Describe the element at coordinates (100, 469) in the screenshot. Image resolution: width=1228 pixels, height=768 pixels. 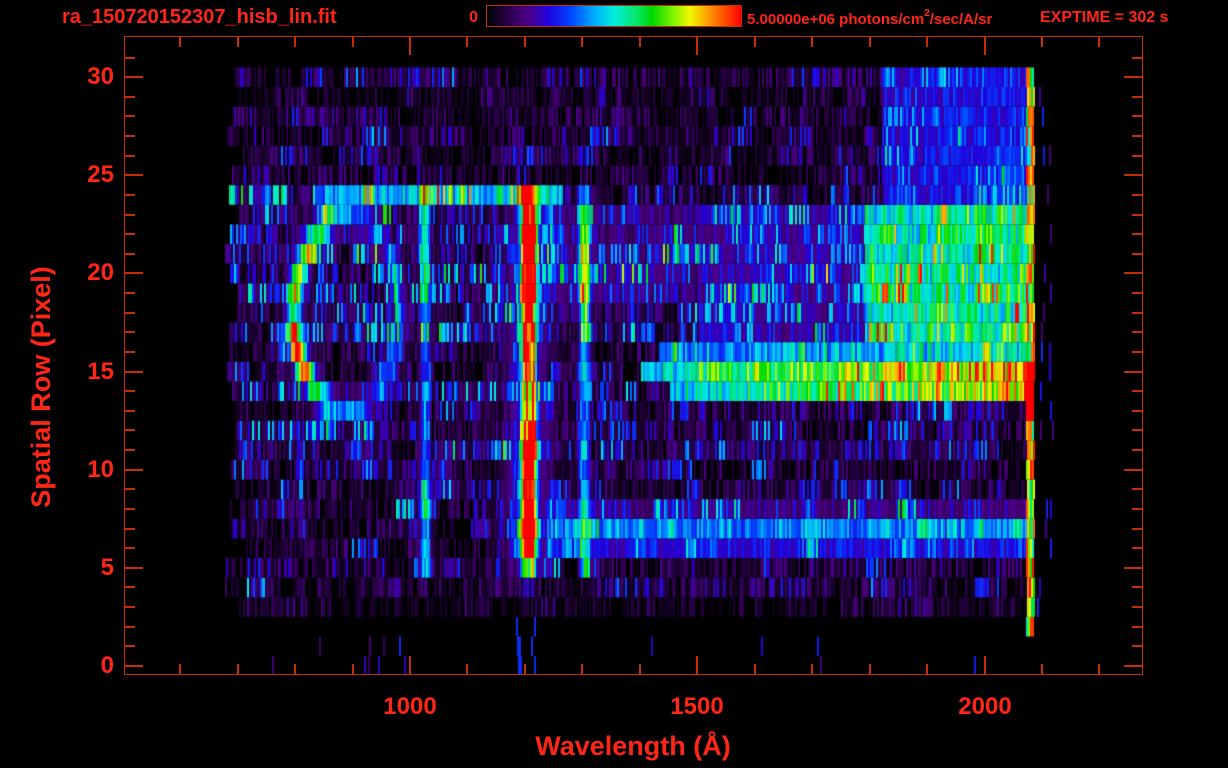
I see `y-tick-label: 10` at that location.